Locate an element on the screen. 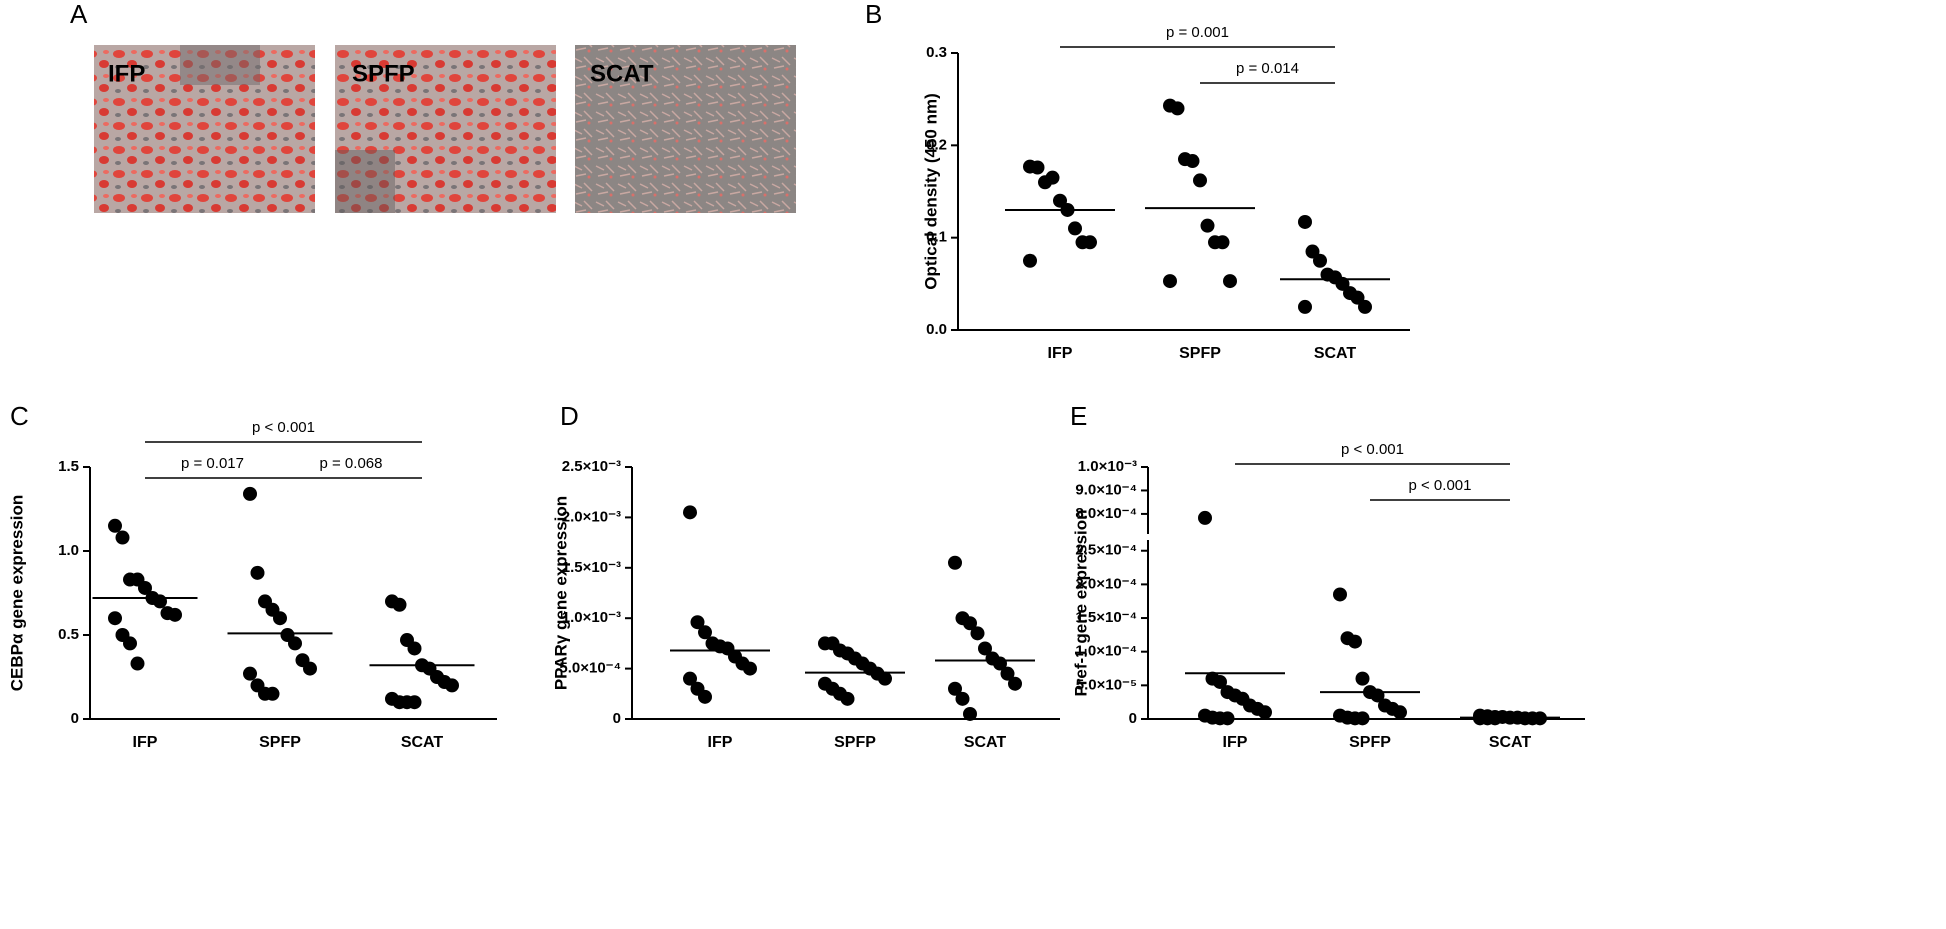  image-label: SCAT is located at coordinates (622, 73).